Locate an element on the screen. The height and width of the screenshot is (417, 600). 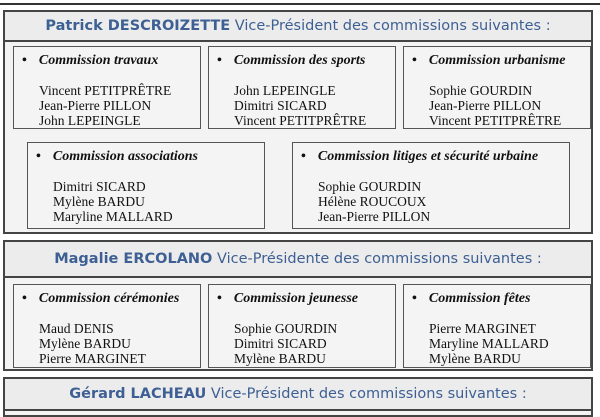
member-name: Hélène ROUCOUX is located at coordinates (372, 201).